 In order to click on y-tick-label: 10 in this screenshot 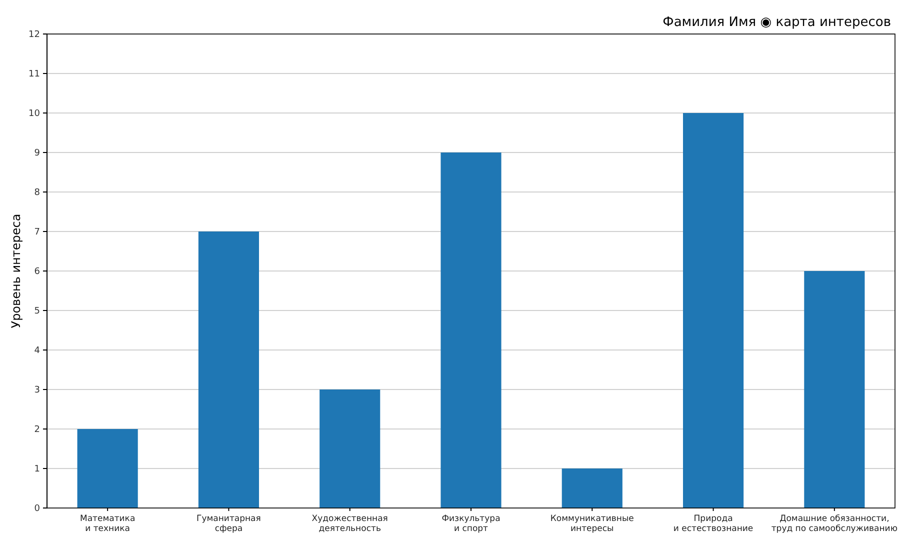, I will do `click(34, 113)`.